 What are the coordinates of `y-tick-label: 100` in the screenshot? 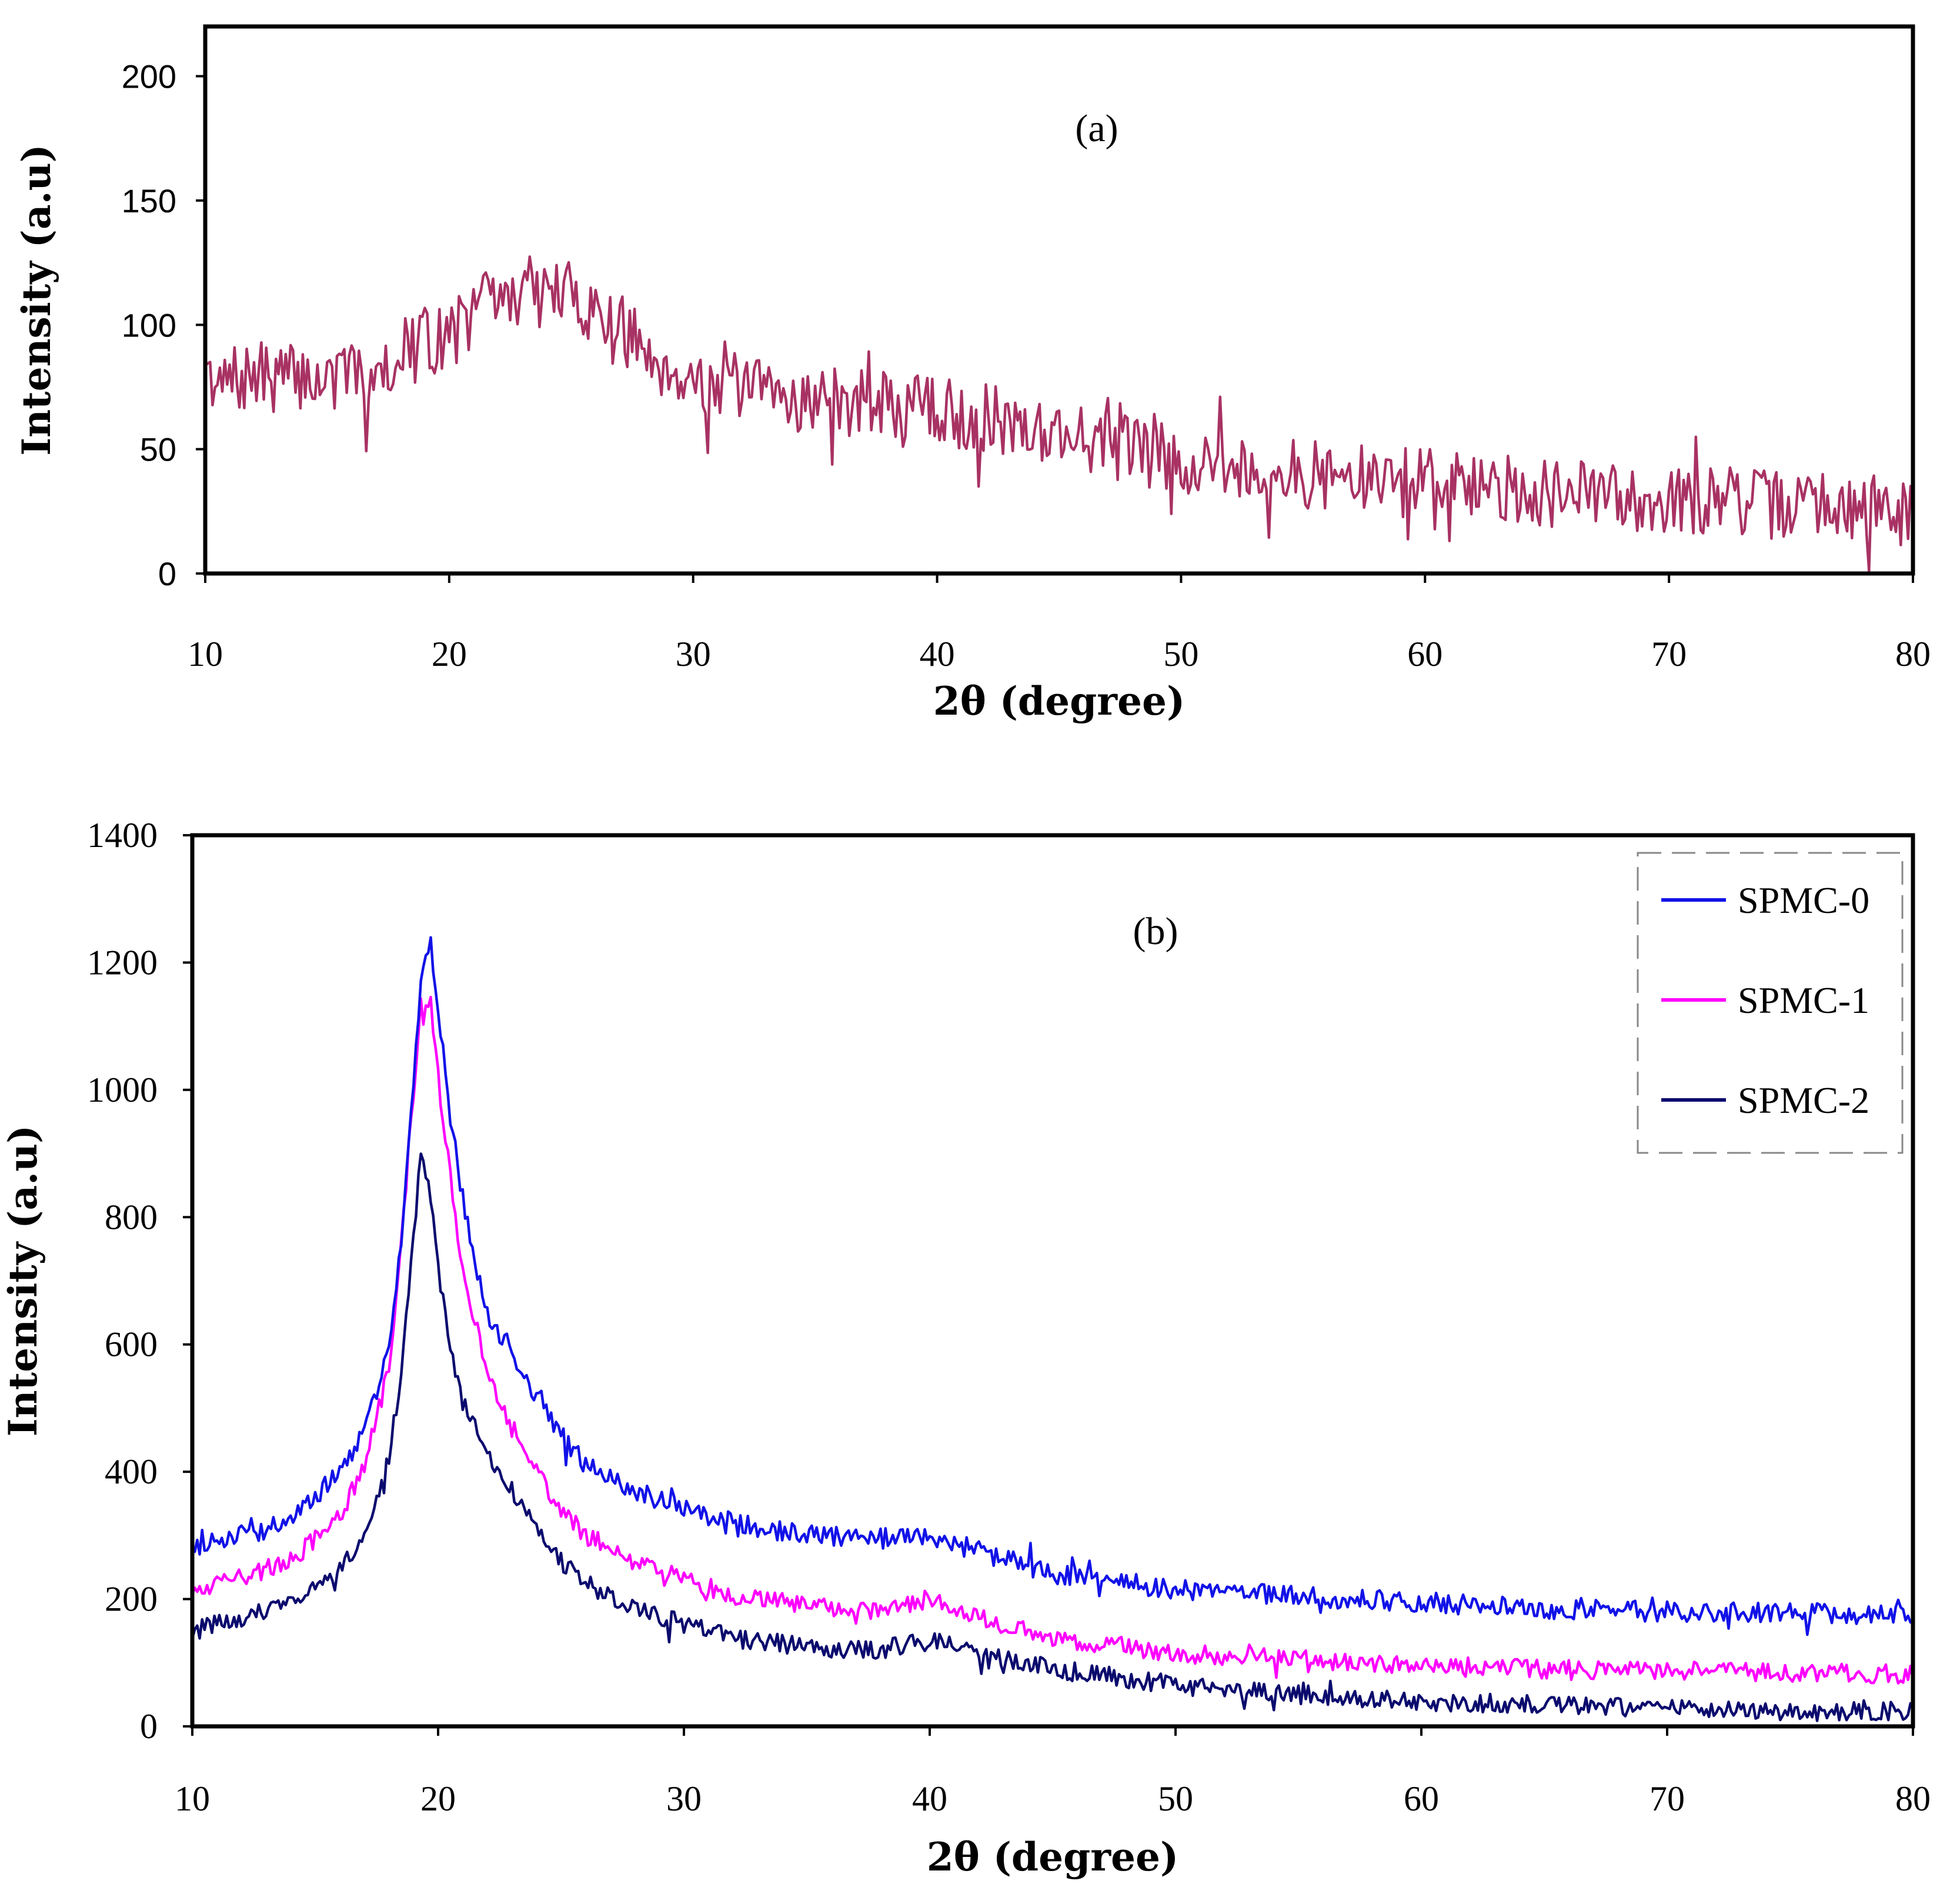 It's located at (149, 325).